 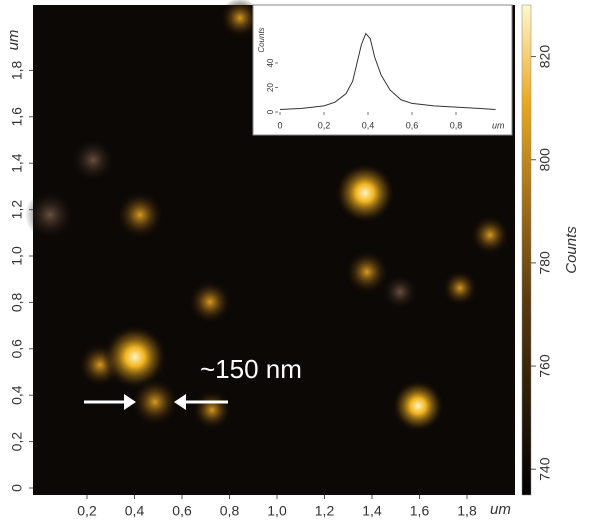 What do you see at coordinates (17, 442) in the screenshot?
I see `y-tick-label: 0,2` at bounding box center [17, 442].